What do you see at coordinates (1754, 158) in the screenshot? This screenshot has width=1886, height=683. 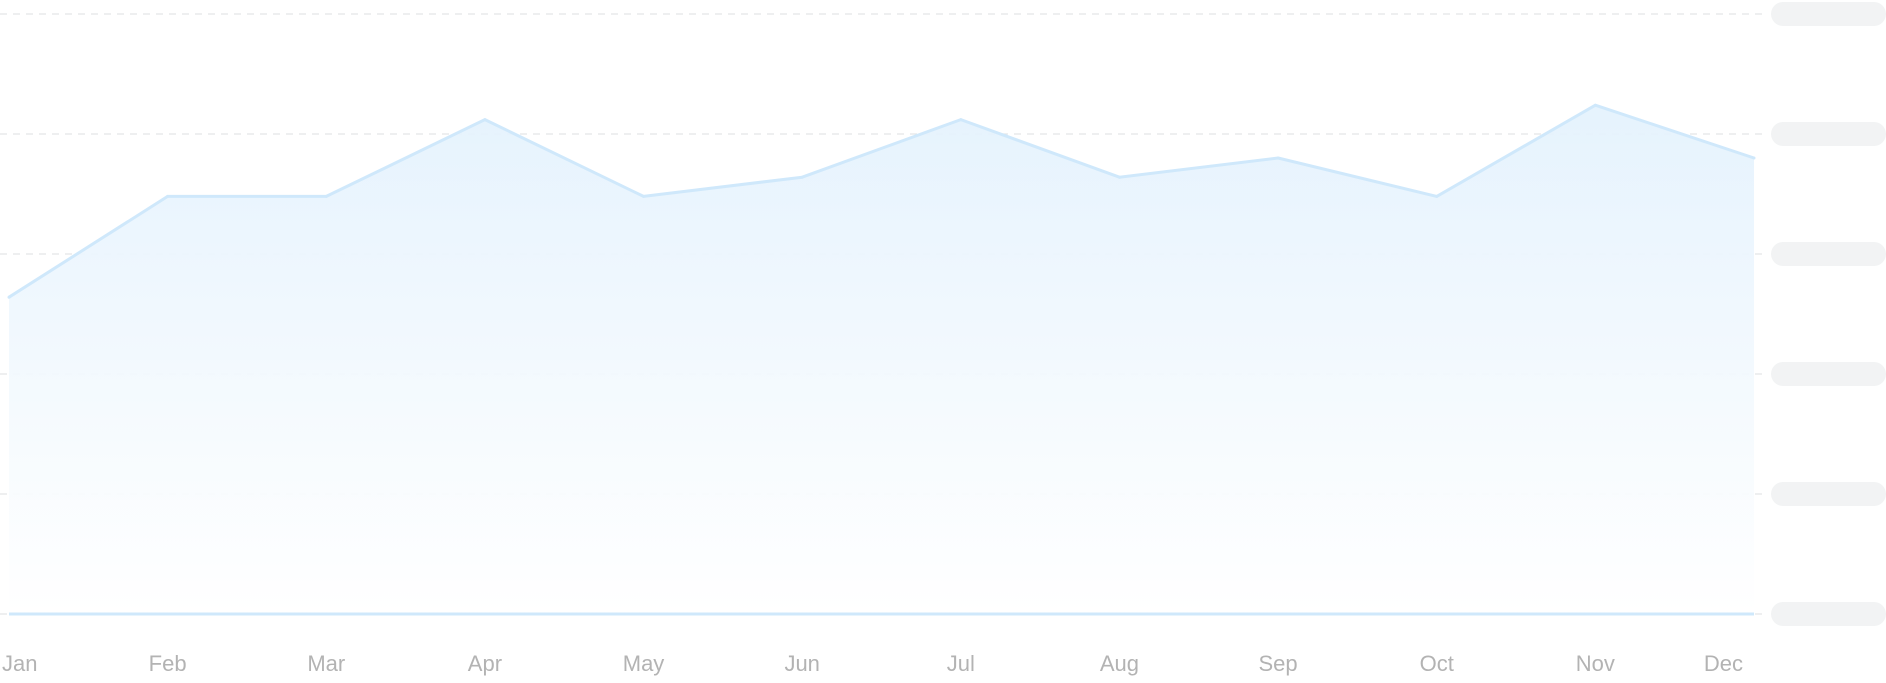 I see `data-point-dec` at bounding box center [1754, 158].